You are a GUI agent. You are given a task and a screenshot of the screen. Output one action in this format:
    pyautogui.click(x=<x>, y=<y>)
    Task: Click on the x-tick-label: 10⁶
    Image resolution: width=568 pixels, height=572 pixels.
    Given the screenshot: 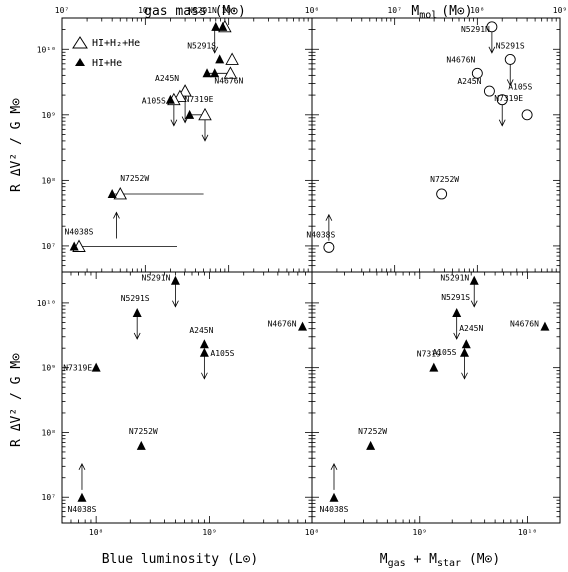 What is the action you would take?
    pyautogui.click(x=312, y=10)
    